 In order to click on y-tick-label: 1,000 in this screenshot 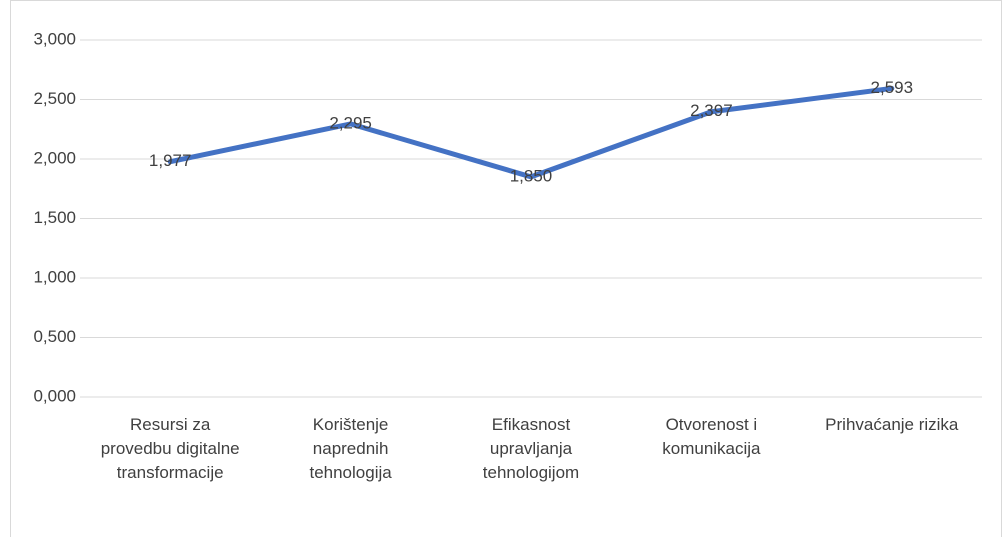, I will do `click(54, 276)`.